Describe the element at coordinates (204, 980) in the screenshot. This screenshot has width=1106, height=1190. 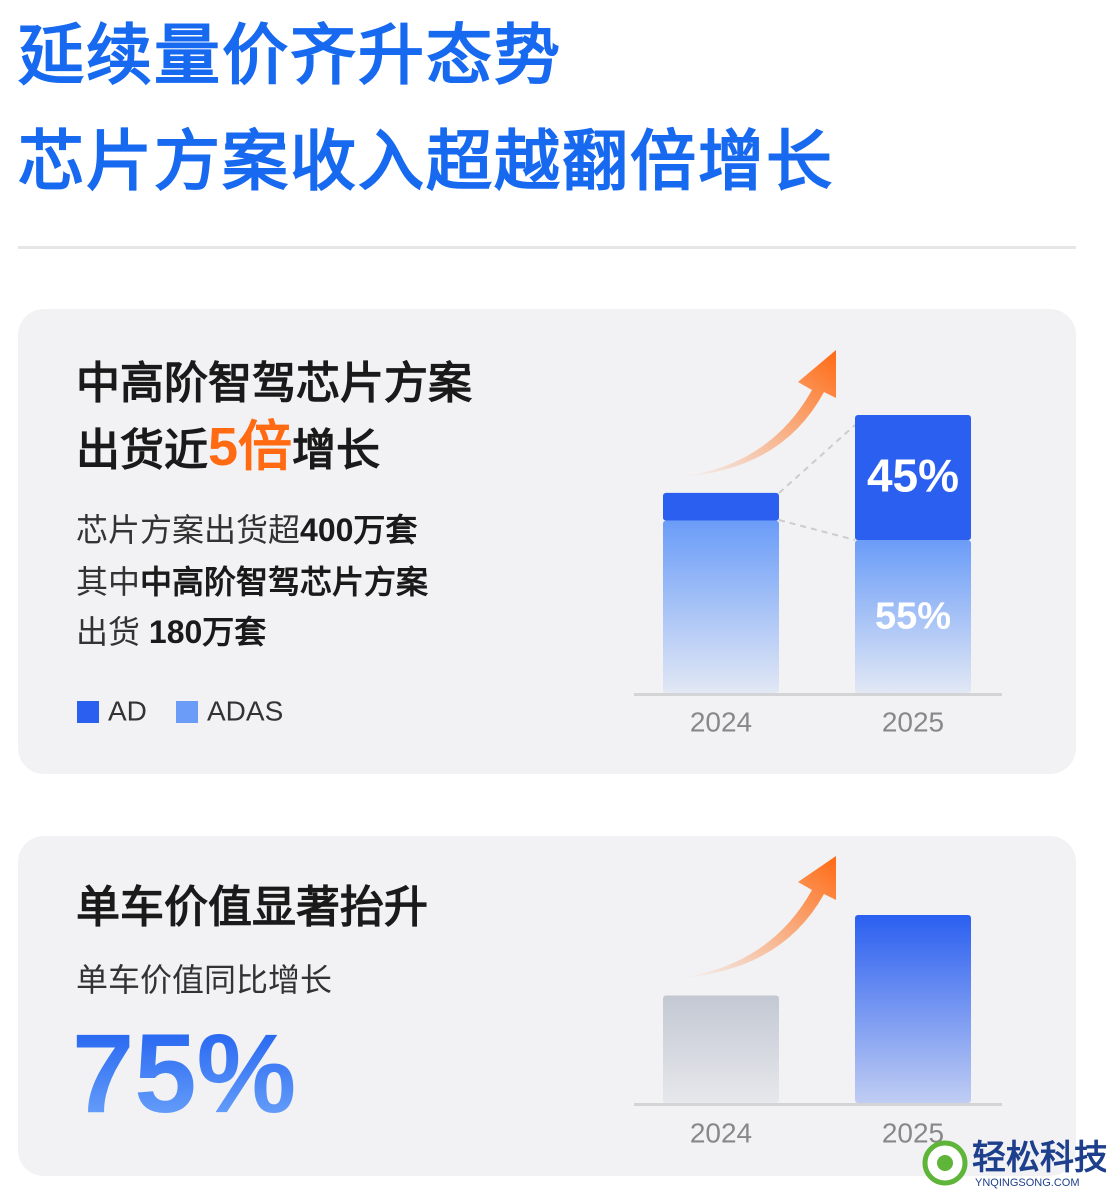
I see `card-text: 单车价值同比增长` at that location.